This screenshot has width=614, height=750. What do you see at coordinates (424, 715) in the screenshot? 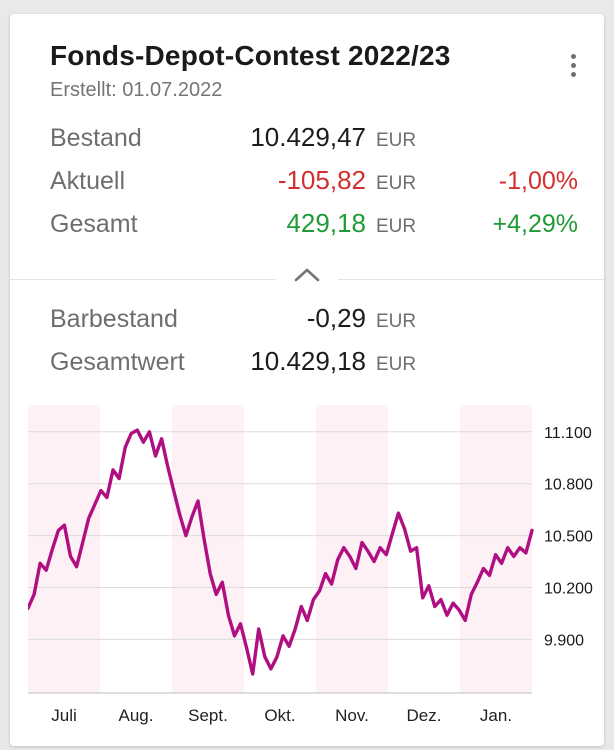
I see `svg-text: Dez.` at bounding box center [424, 715].